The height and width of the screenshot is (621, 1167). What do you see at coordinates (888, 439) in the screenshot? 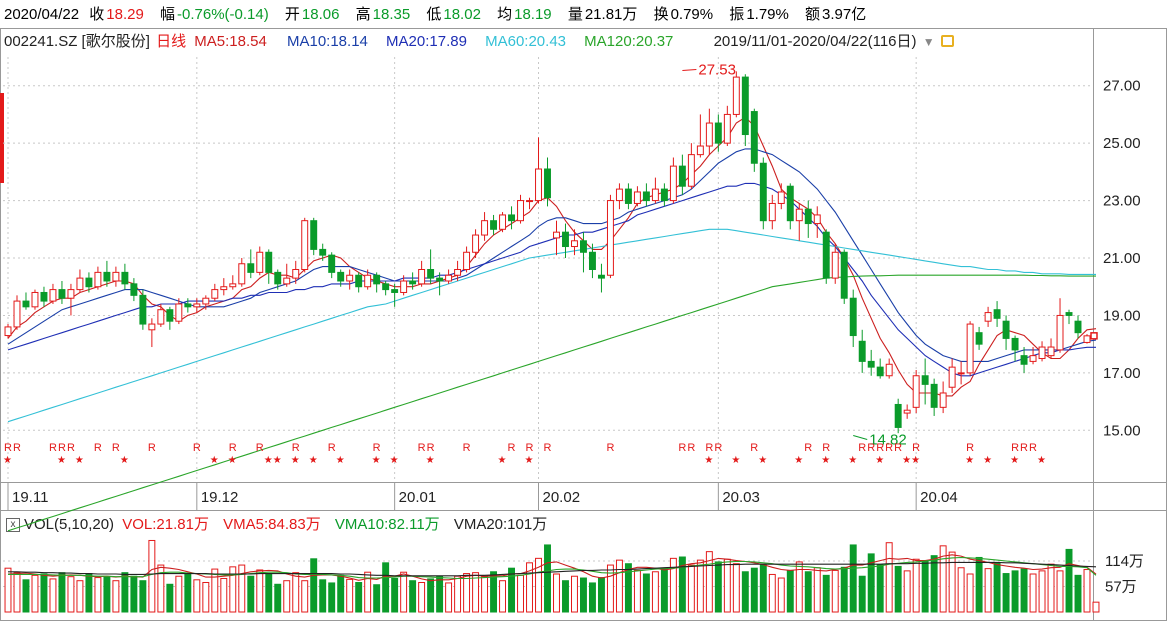
I see `low-annotation: 14.82` at bounding box center [888, 439].